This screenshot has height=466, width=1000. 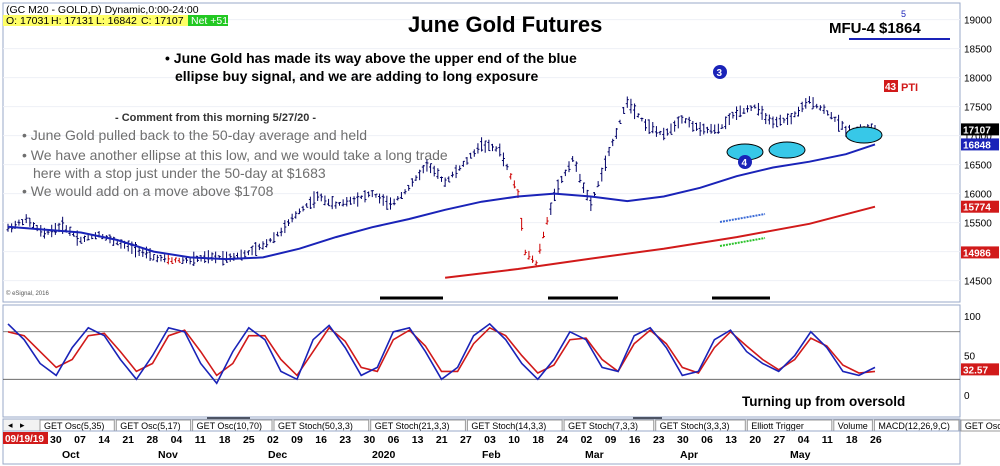 I want to click on net-label: Net +51, so click(x=209, y=21).